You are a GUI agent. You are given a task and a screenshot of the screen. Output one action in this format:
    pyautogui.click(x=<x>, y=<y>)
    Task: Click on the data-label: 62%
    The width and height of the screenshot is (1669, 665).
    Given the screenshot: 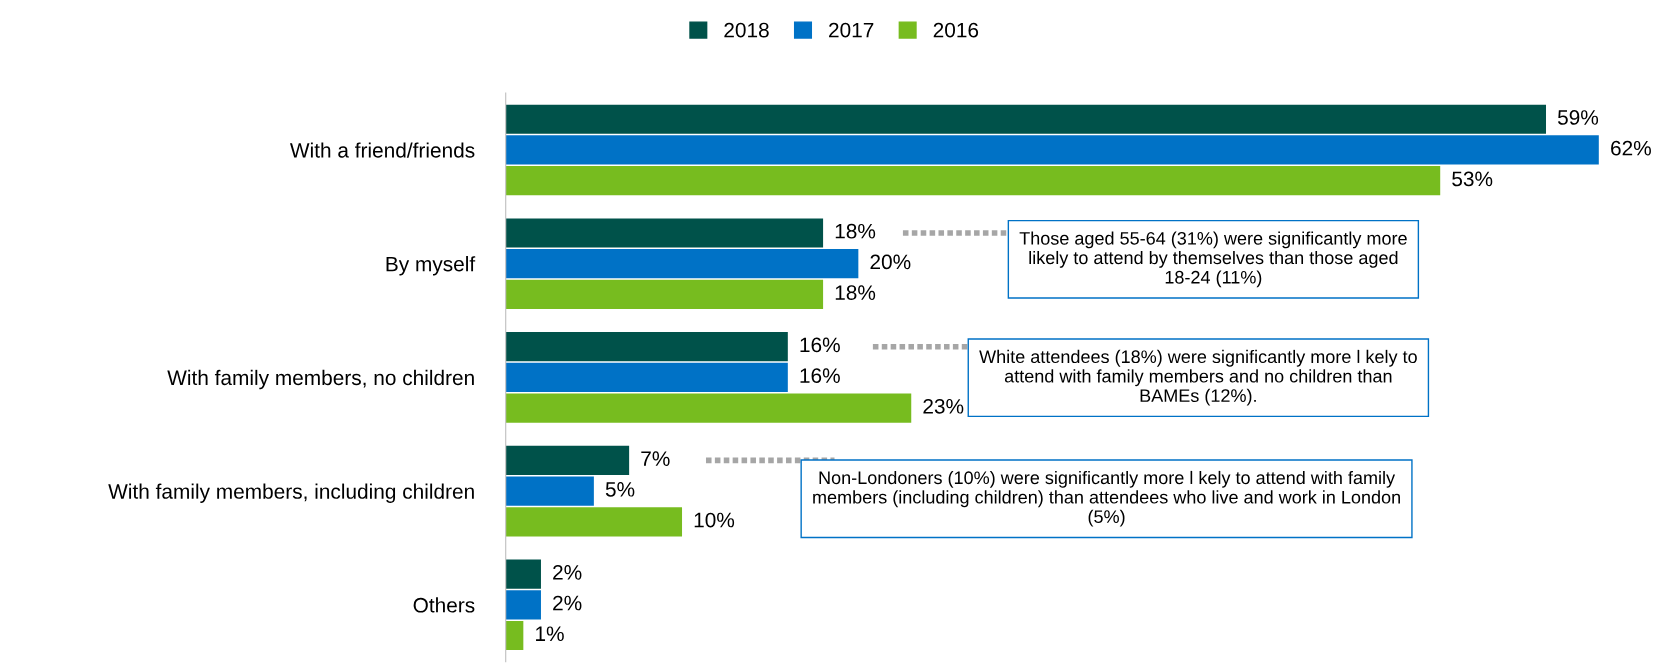 What is the action you would take?
    pyautogui.click(x=1631, y=148)
    